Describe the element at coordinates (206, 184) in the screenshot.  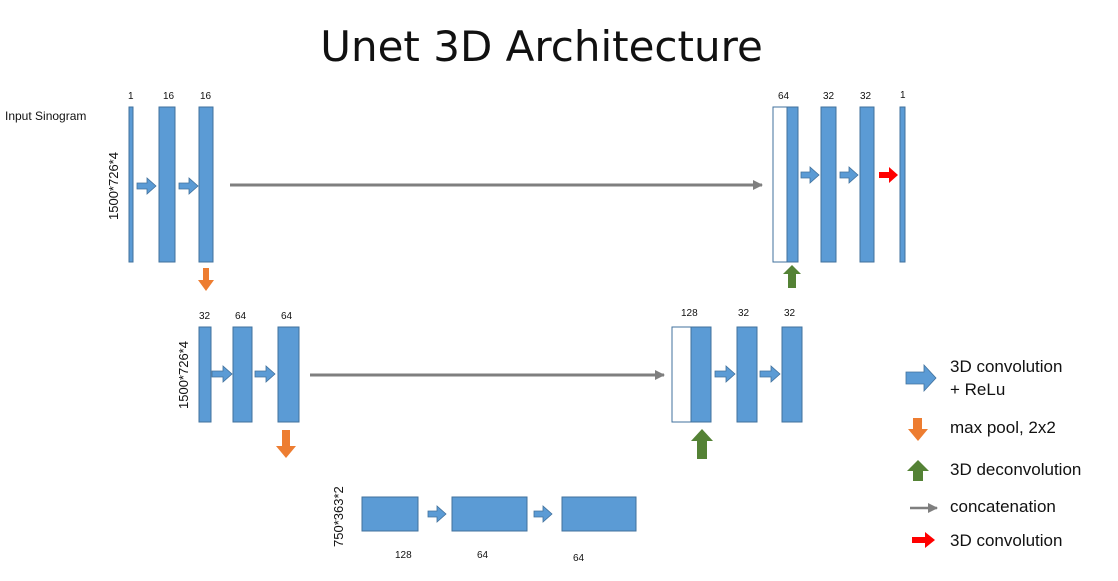
I see `l1-block-conv2` at that location.